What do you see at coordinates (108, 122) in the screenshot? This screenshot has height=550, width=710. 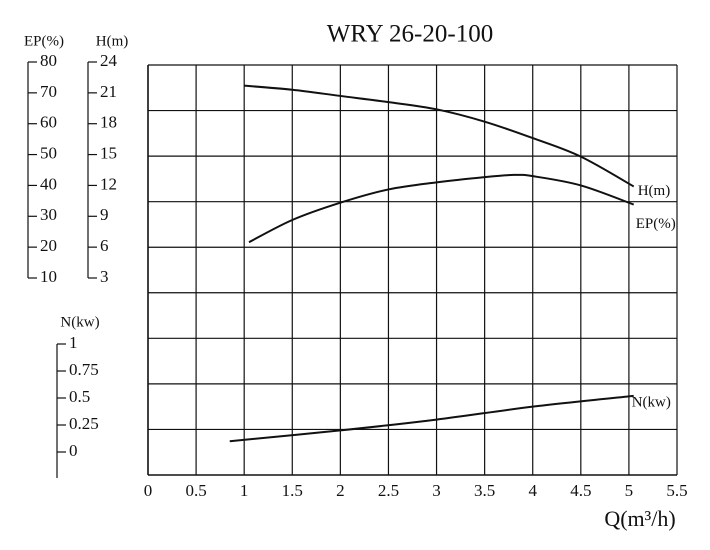 I see `y-tick-label: 18` at bounding box center [108, 122].